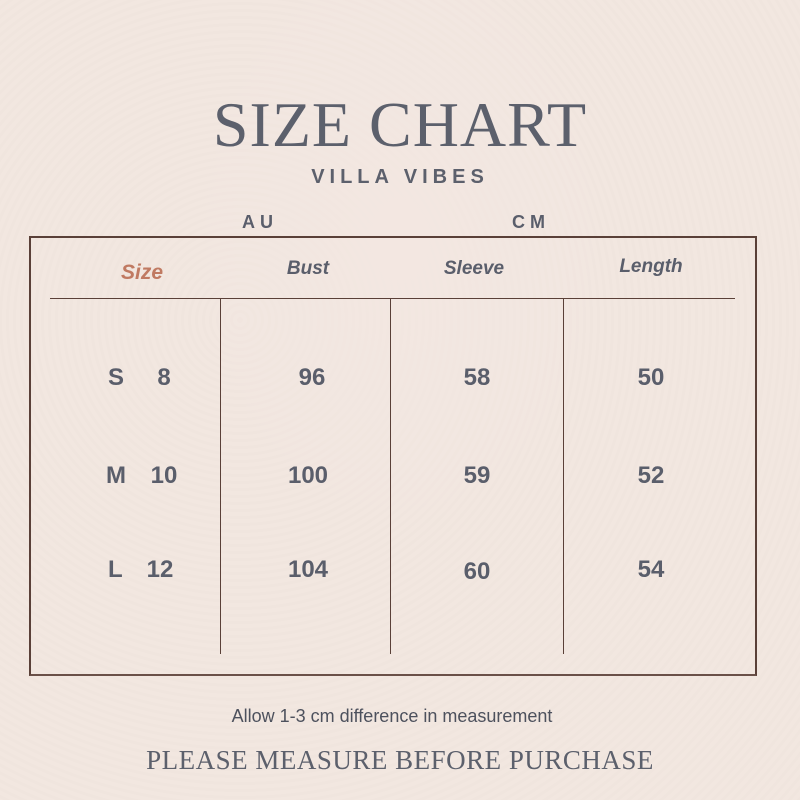  What do you see at coordinates (312, 377) in the screenshot?
I see `bust-value: 96` at bounding box center [312, 377].